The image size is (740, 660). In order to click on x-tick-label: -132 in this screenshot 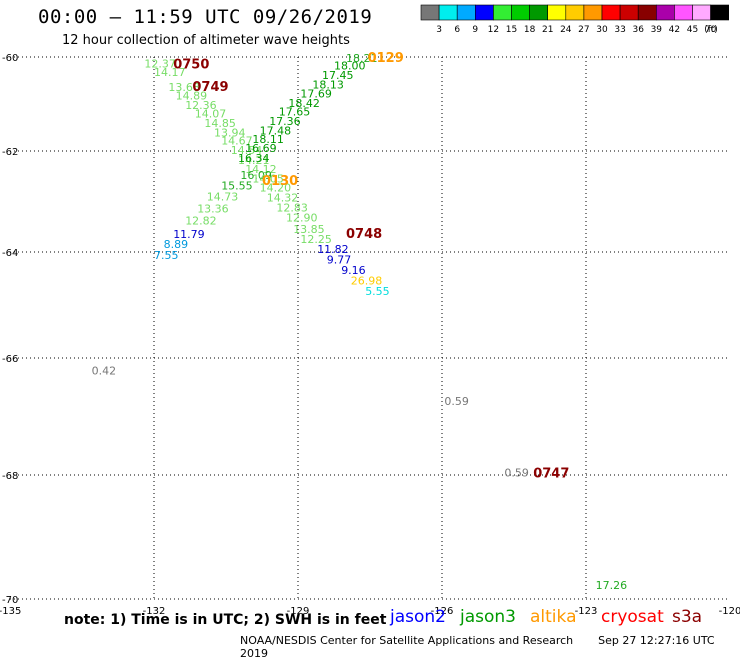, I will do `click(154, 611)`.